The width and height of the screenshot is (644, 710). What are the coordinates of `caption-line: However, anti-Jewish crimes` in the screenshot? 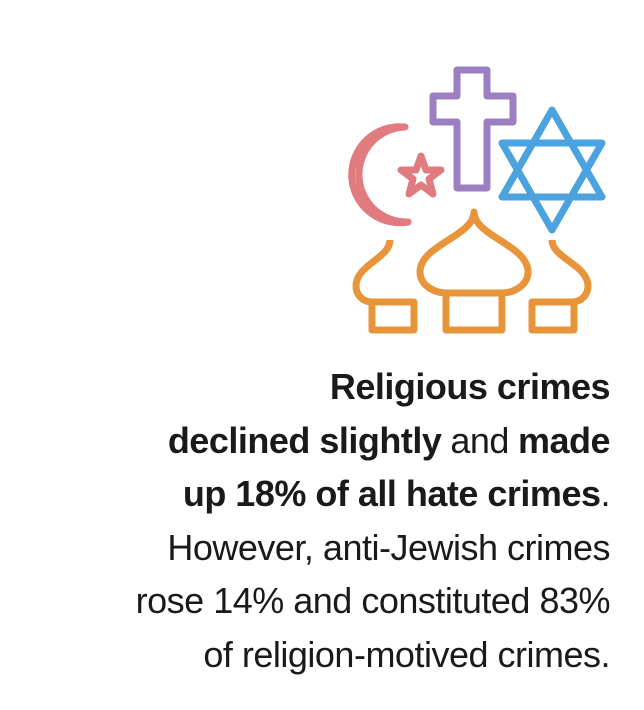 It's located at (310, 548).